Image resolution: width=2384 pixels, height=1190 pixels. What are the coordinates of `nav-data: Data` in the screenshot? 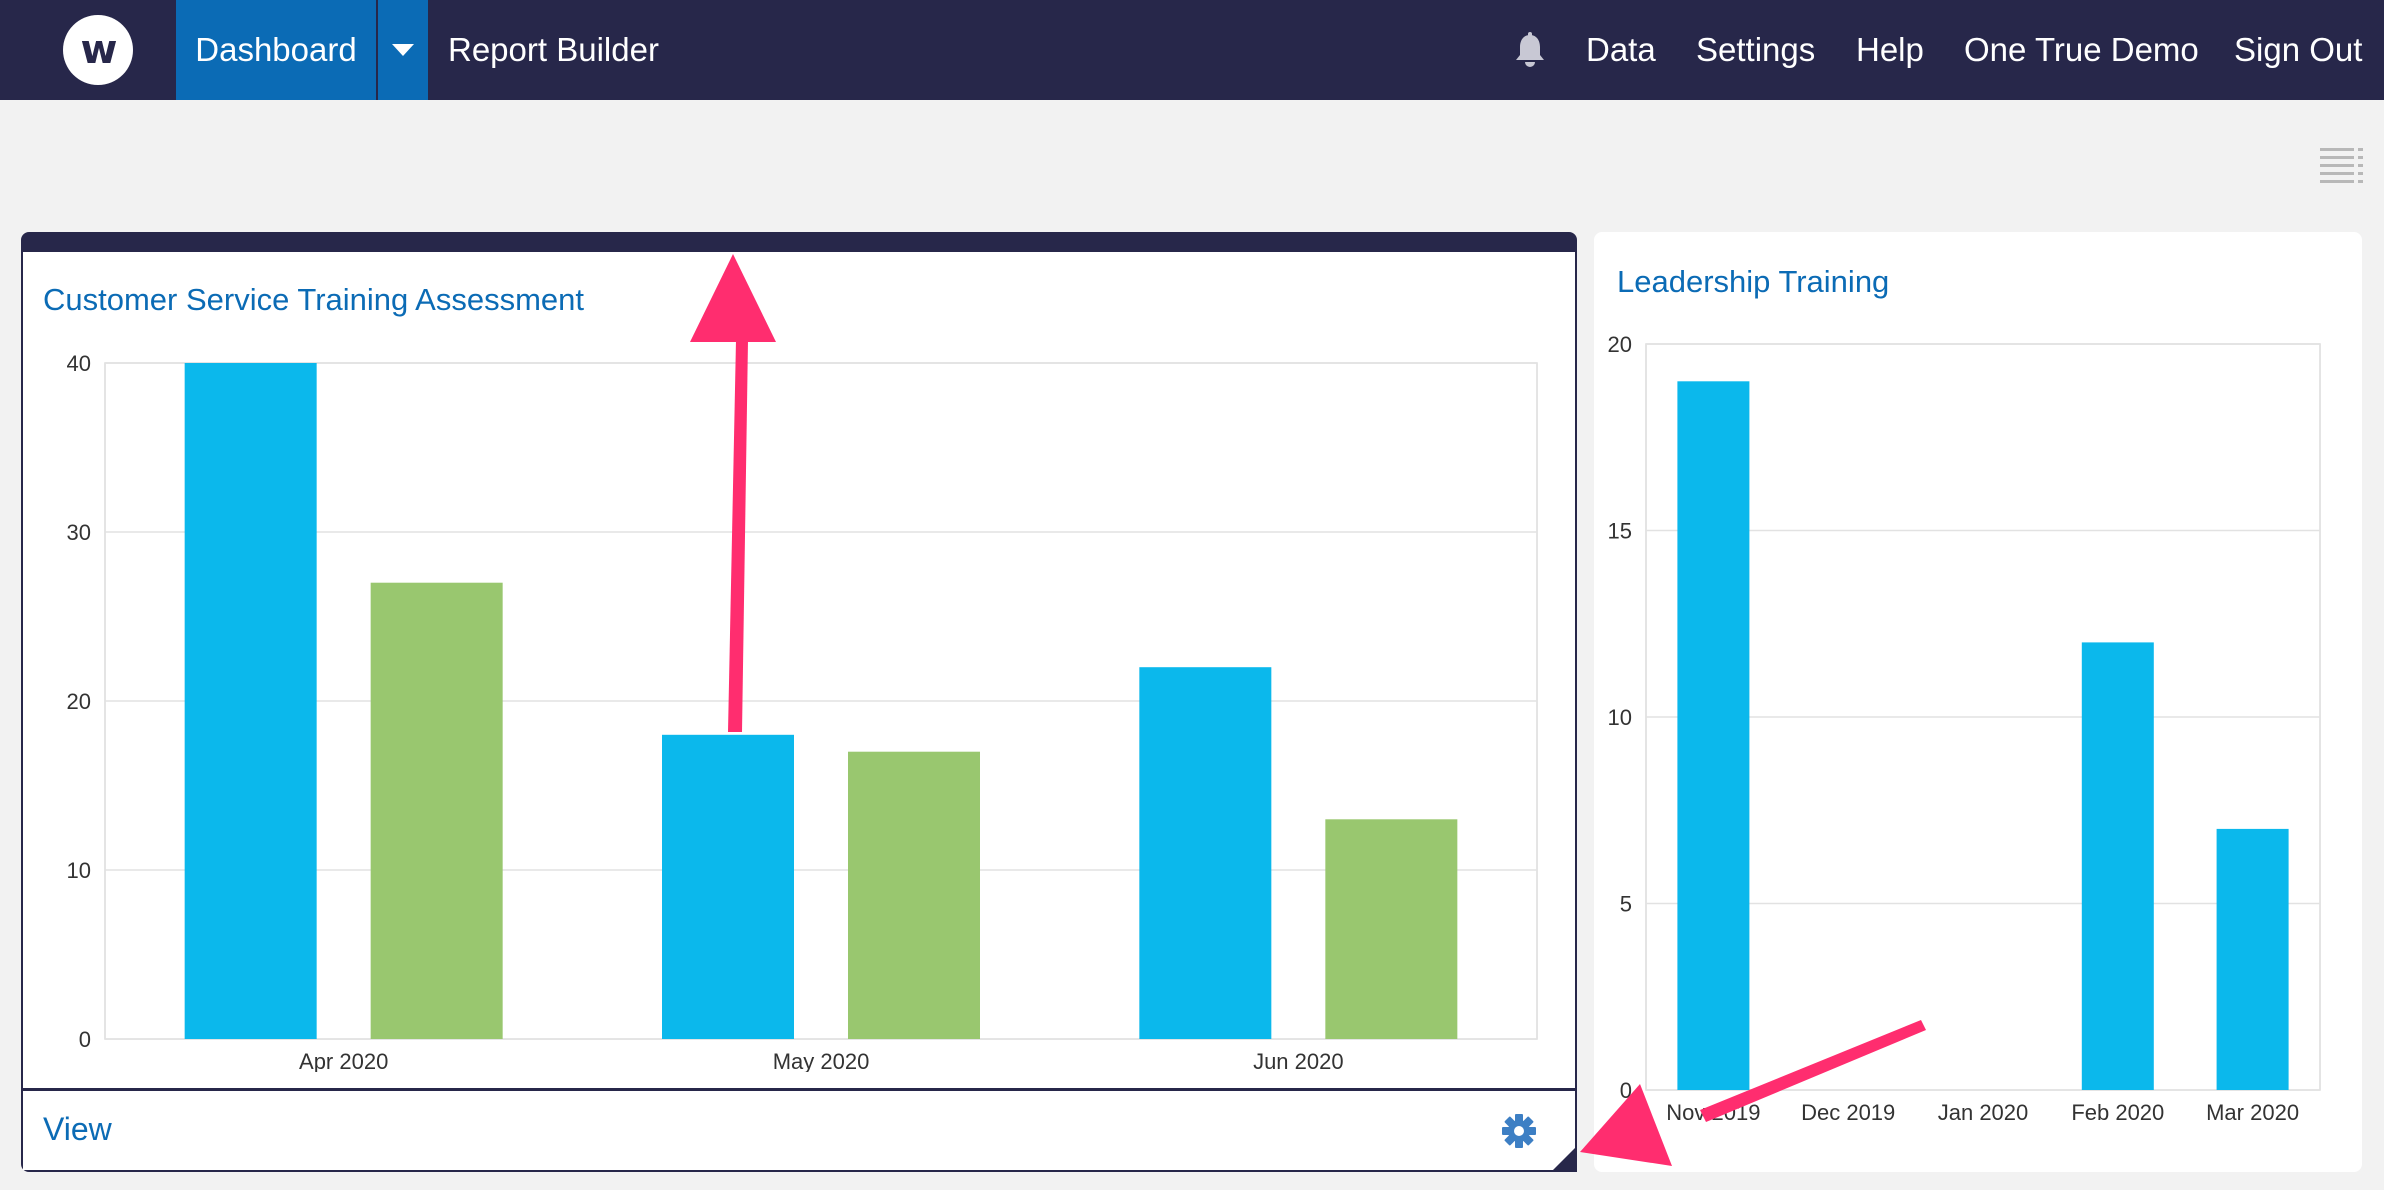 It's located at (1621, 50).